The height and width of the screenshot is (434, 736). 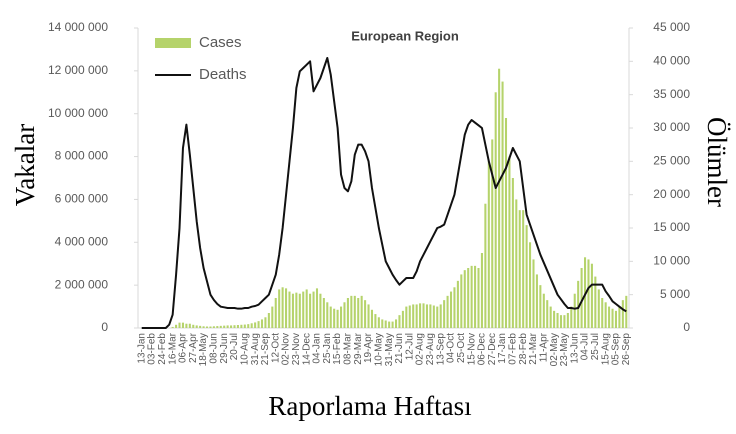 I want to click on x-tick-label: 16-Mar, so click(x=172, y=348).